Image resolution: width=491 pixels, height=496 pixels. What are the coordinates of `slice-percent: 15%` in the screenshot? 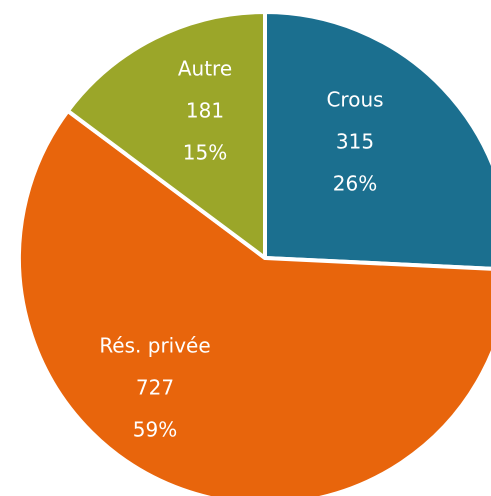 It's located at (205, 153).